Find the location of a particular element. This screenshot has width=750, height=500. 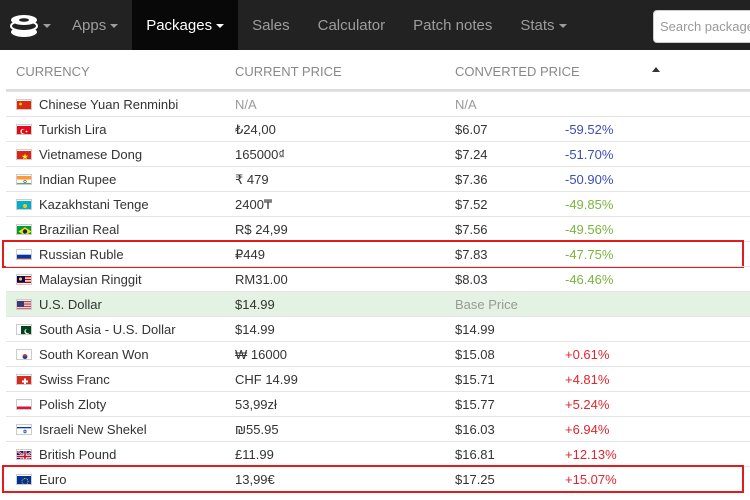

current-price: ₪55.95 is located at coordinates (257, 429).